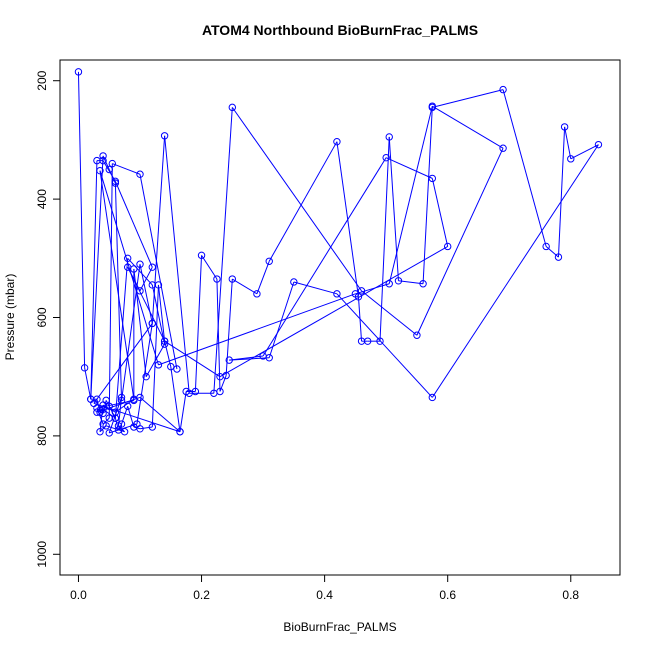  What do you see at coordinates (447, 595) in the screenshot?
I see `x-tick-label: 0.6` at bounding box center [447, 595].